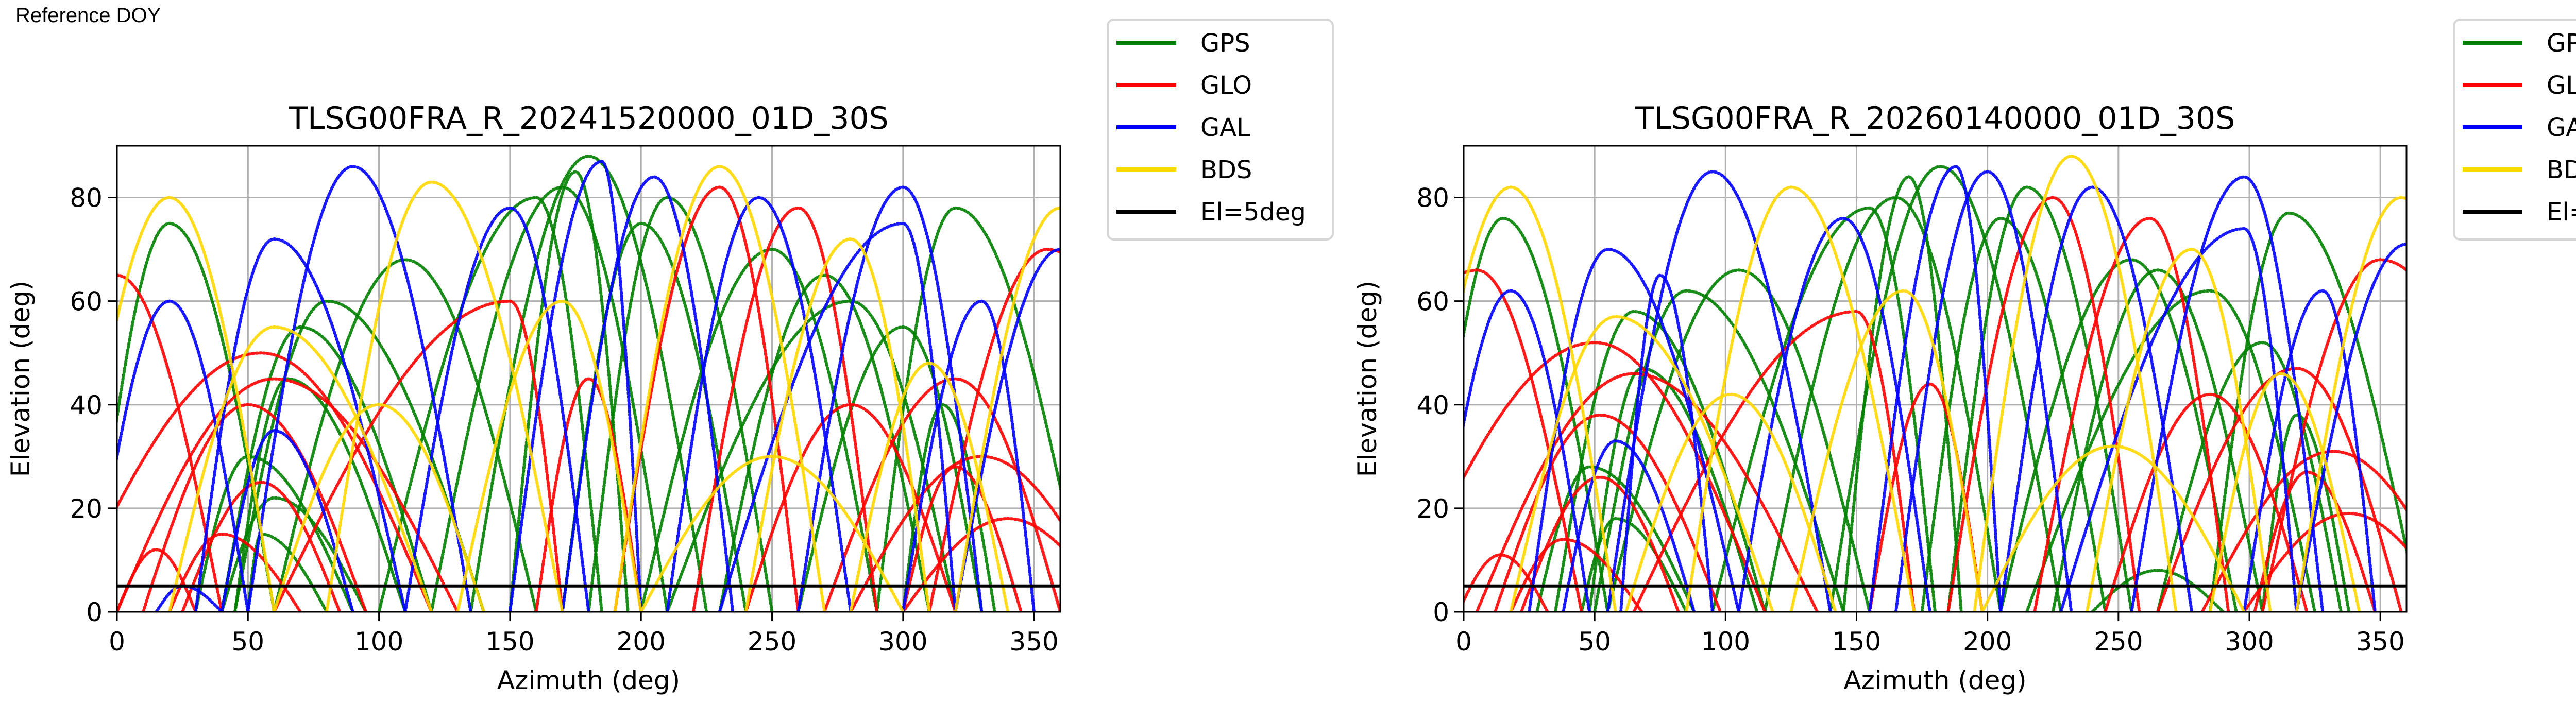  Describe the element at coordinates (1226, 85) in the screenshot. I see `legend-label: GLO` at that location.